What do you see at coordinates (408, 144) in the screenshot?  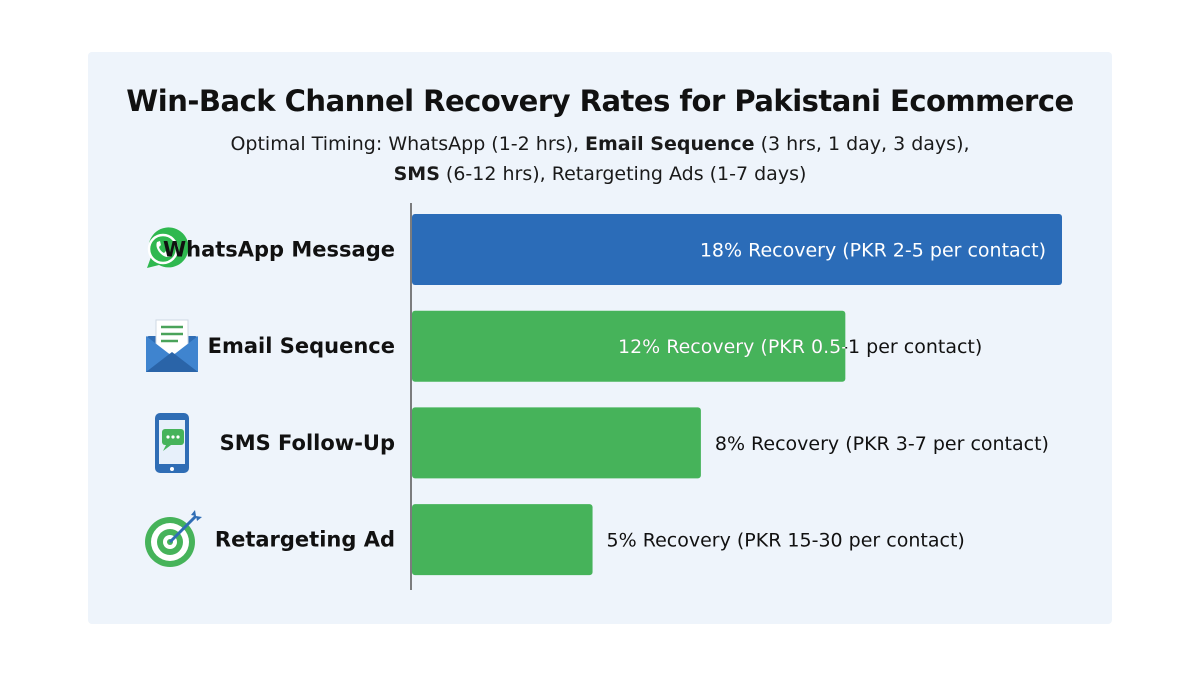 I see `subtitle-run: Optimal Timing: WhatsApp (1-2 hrs),` at bounding box center [408, 144].